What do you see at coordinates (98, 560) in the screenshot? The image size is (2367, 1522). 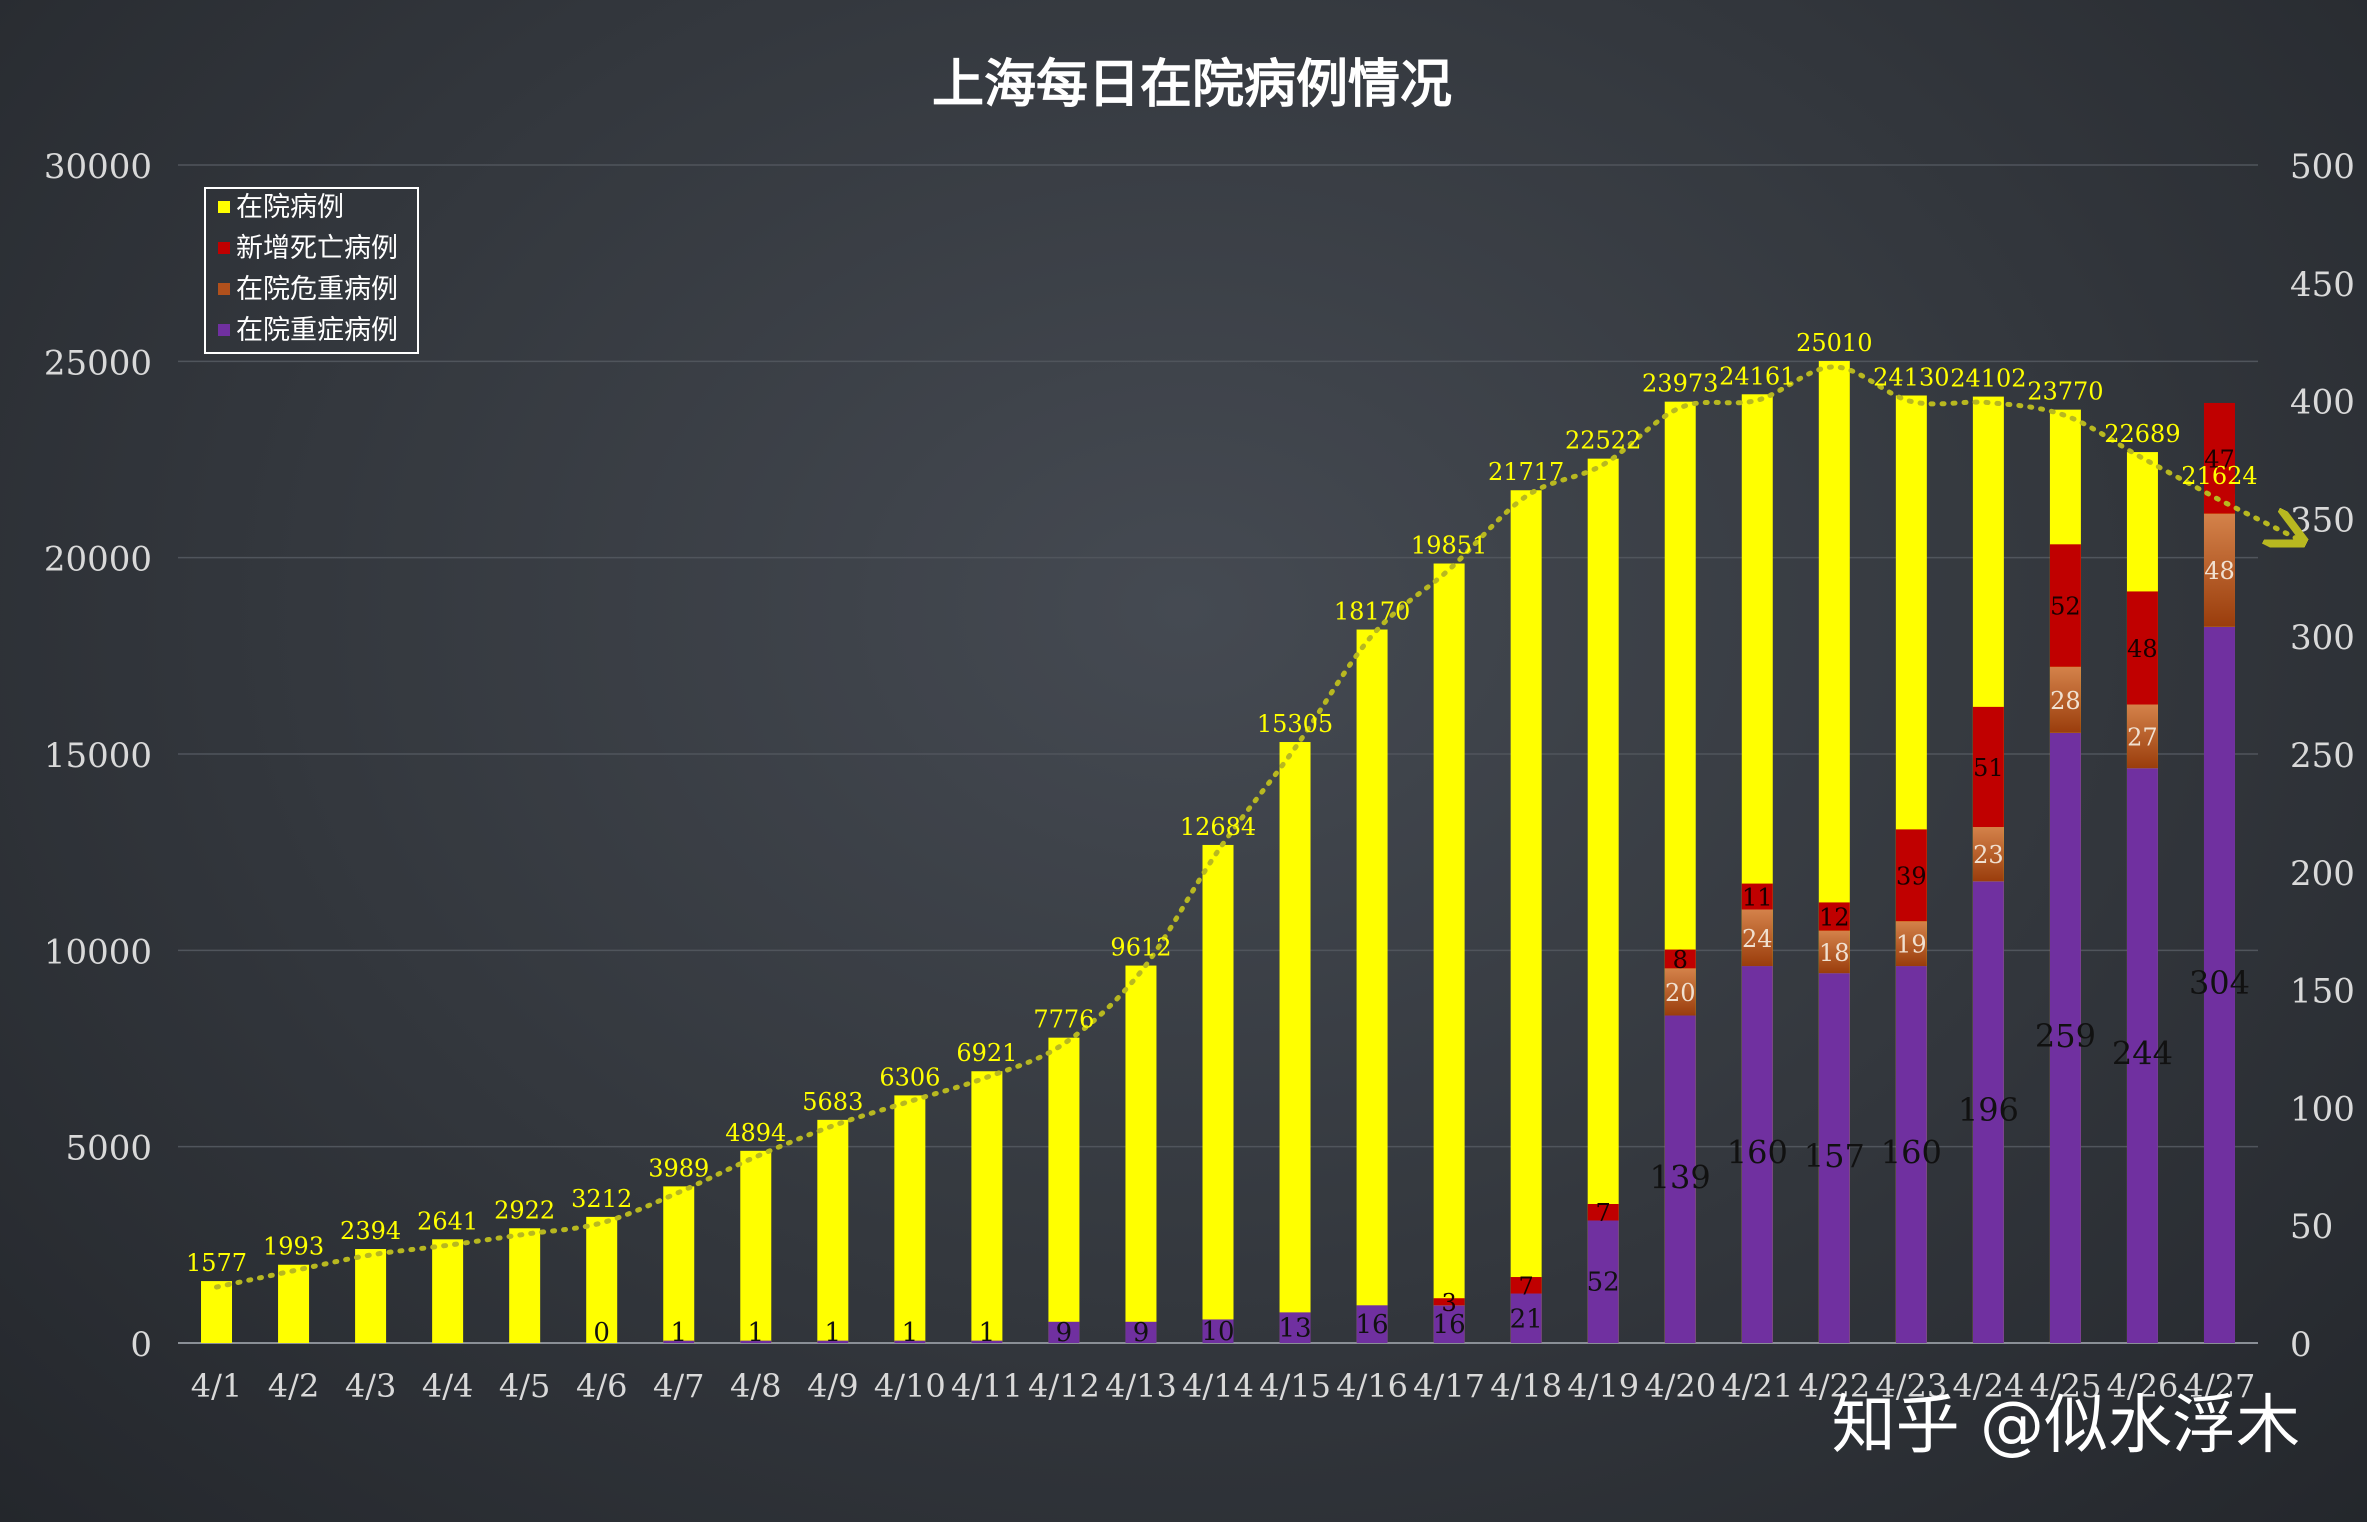 I see `left-tick-label: 20000` at bounding box center [98, 560].